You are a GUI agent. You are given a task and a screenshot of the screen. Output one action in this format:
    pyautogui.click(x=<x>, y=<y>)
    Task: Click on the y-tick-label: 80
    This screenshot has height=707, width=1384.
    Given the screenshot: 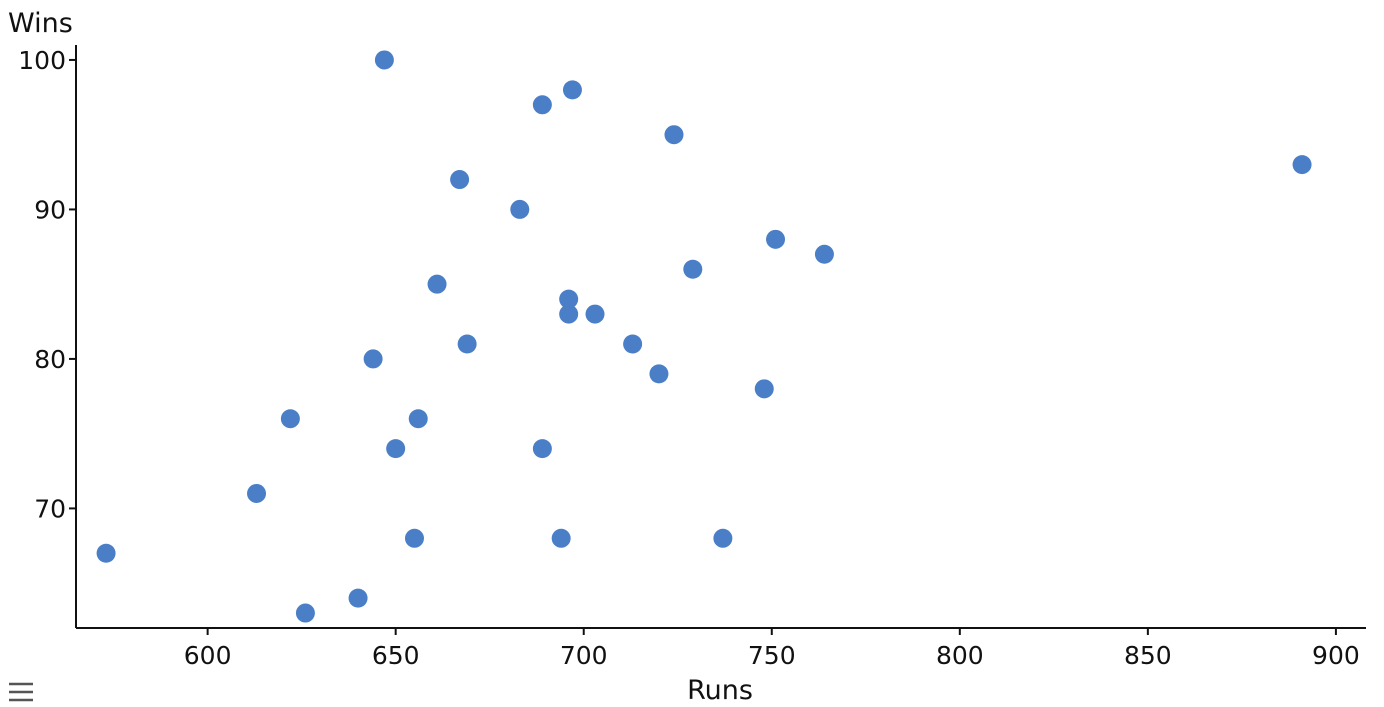 What is the action you would take?
    pyautogui.click(x=50, y=359)
    